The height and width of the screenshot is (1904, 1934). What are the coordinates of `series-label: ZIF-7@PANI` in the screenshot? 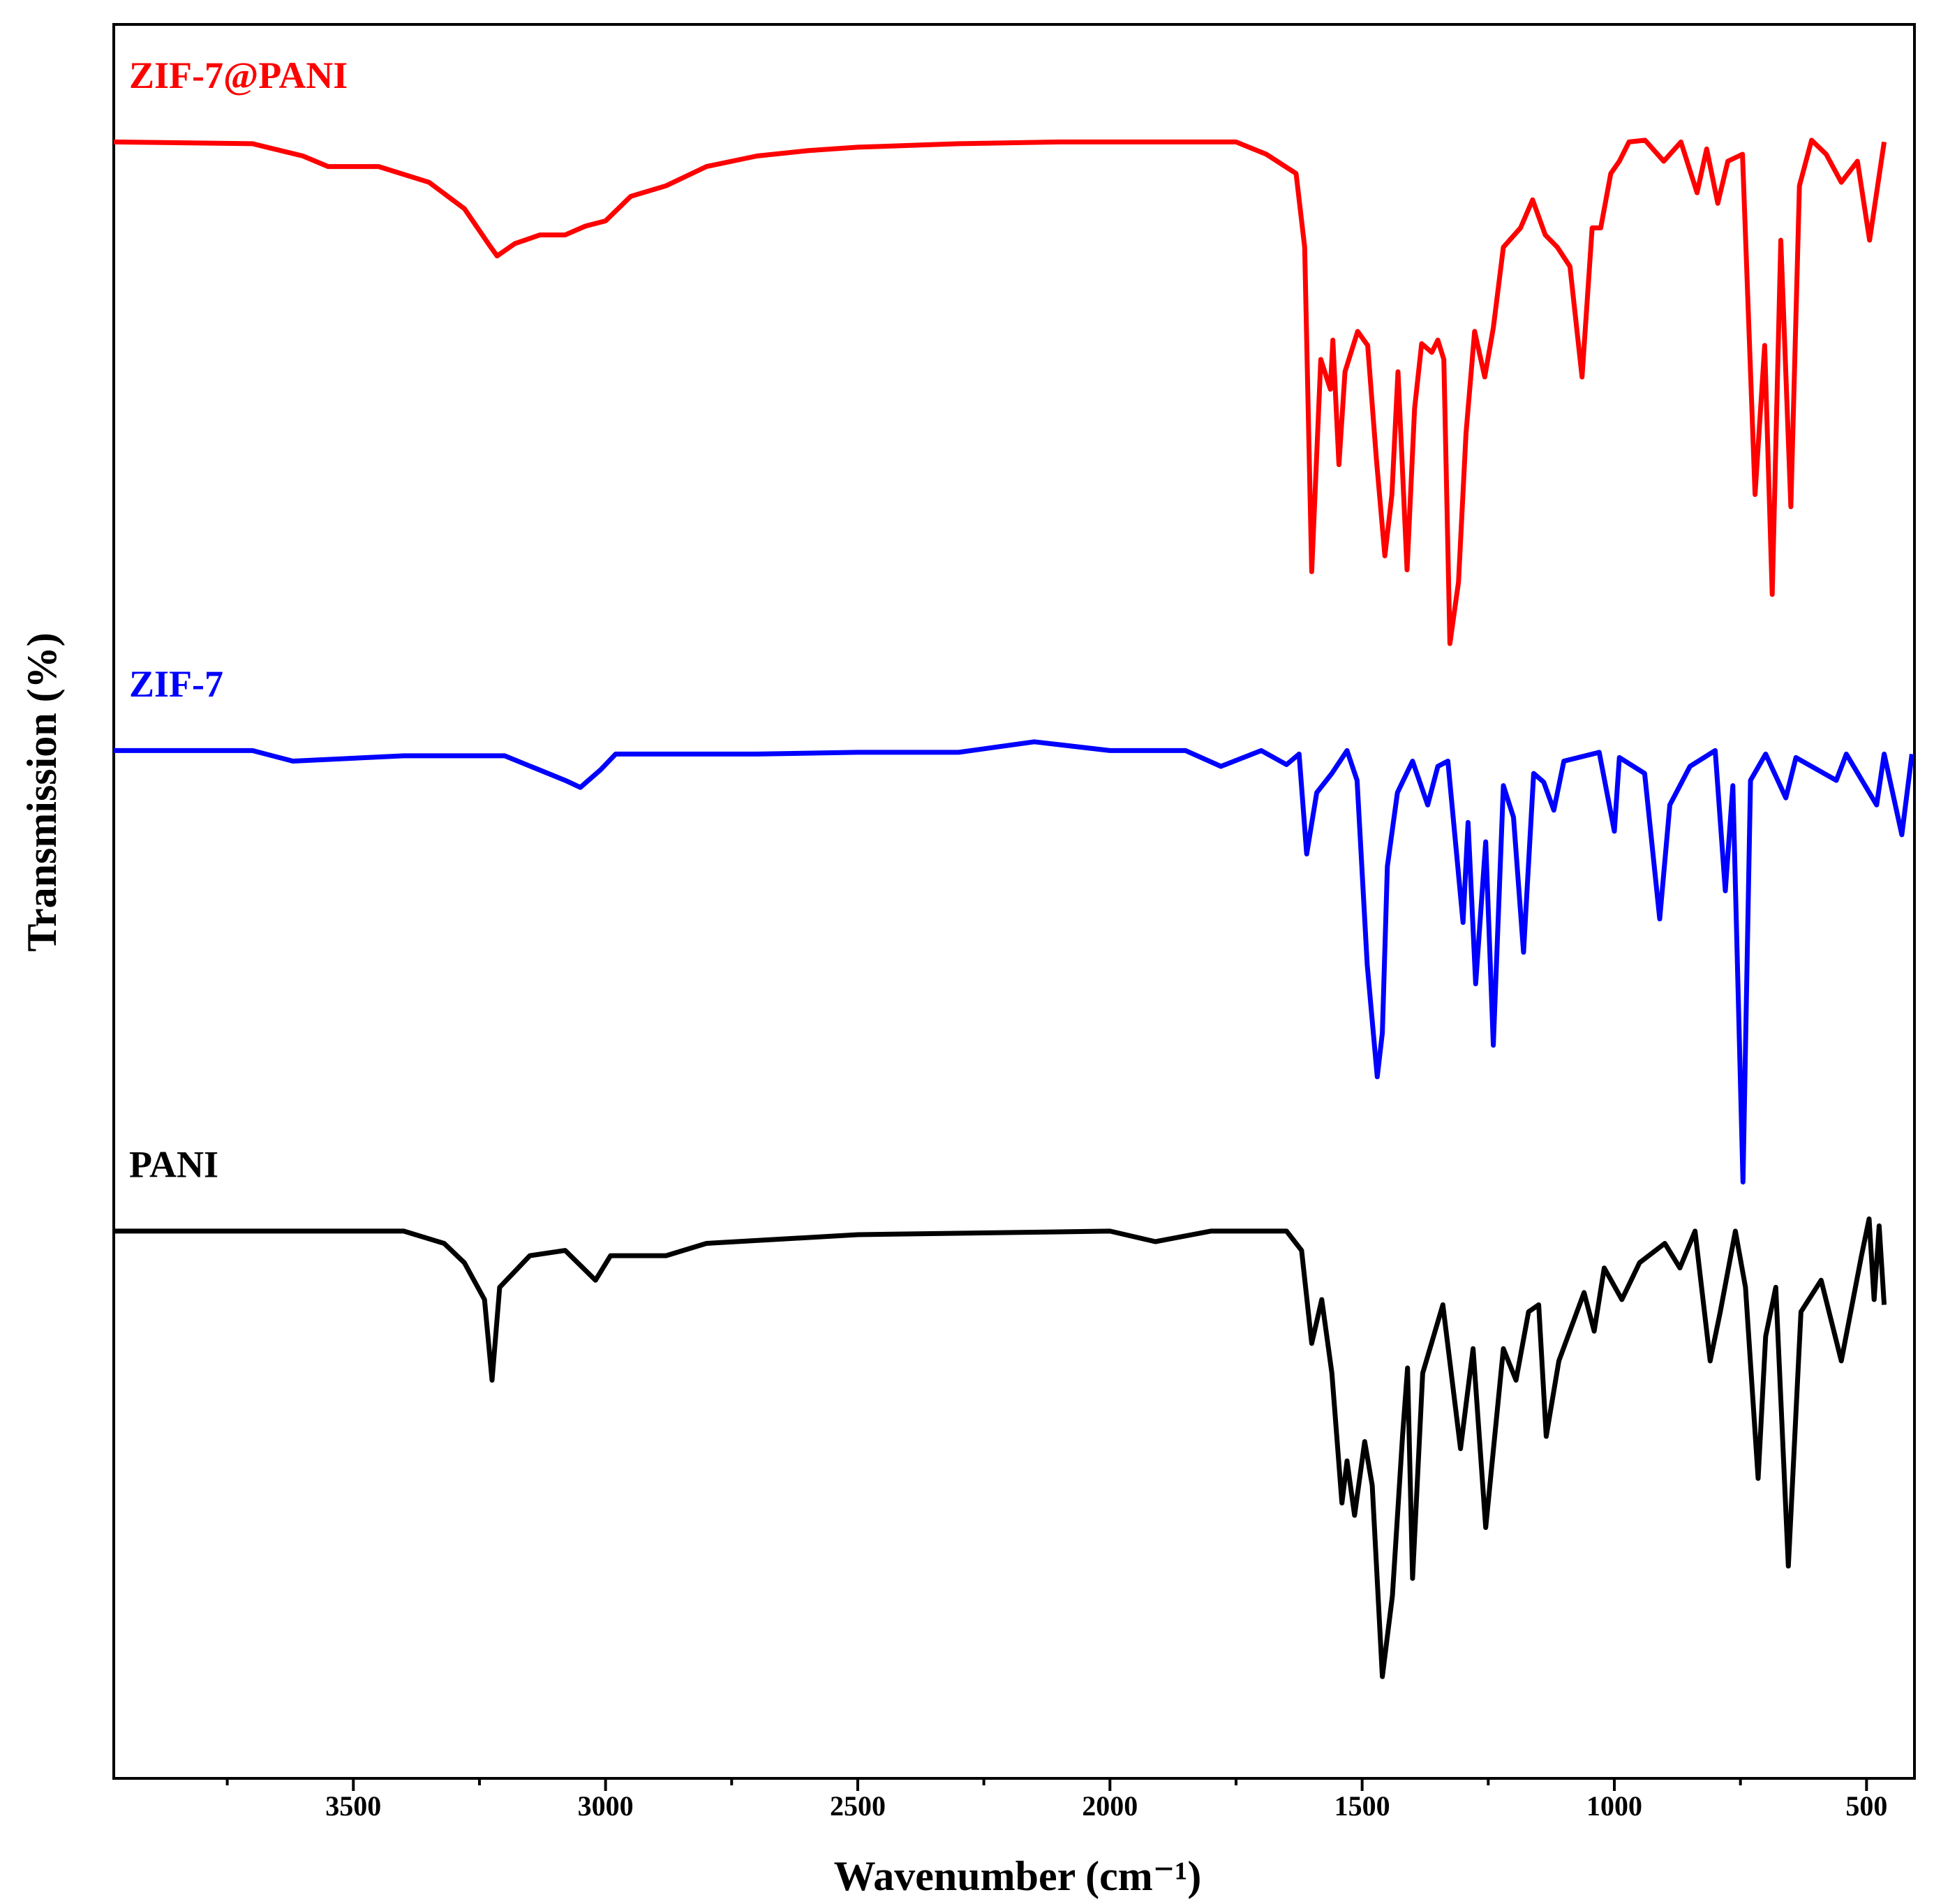 It's located at (238, 75).